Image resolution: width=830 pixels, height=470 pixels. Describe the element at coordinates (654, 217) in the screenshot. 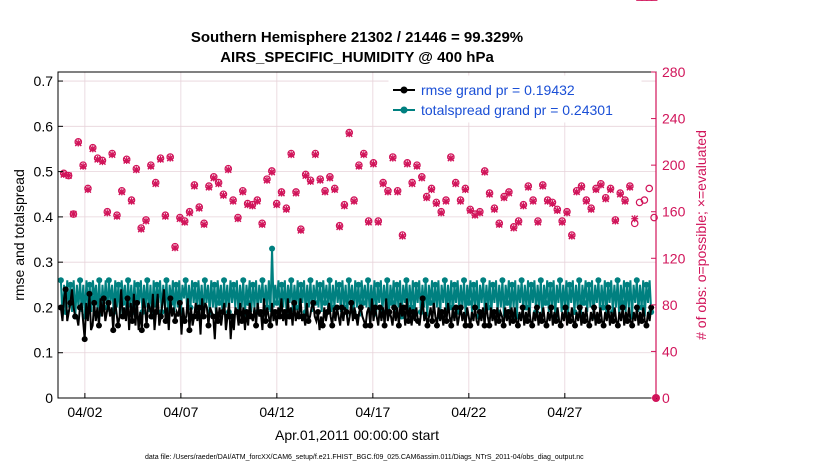

I see `obs-possible-marker` at that location.